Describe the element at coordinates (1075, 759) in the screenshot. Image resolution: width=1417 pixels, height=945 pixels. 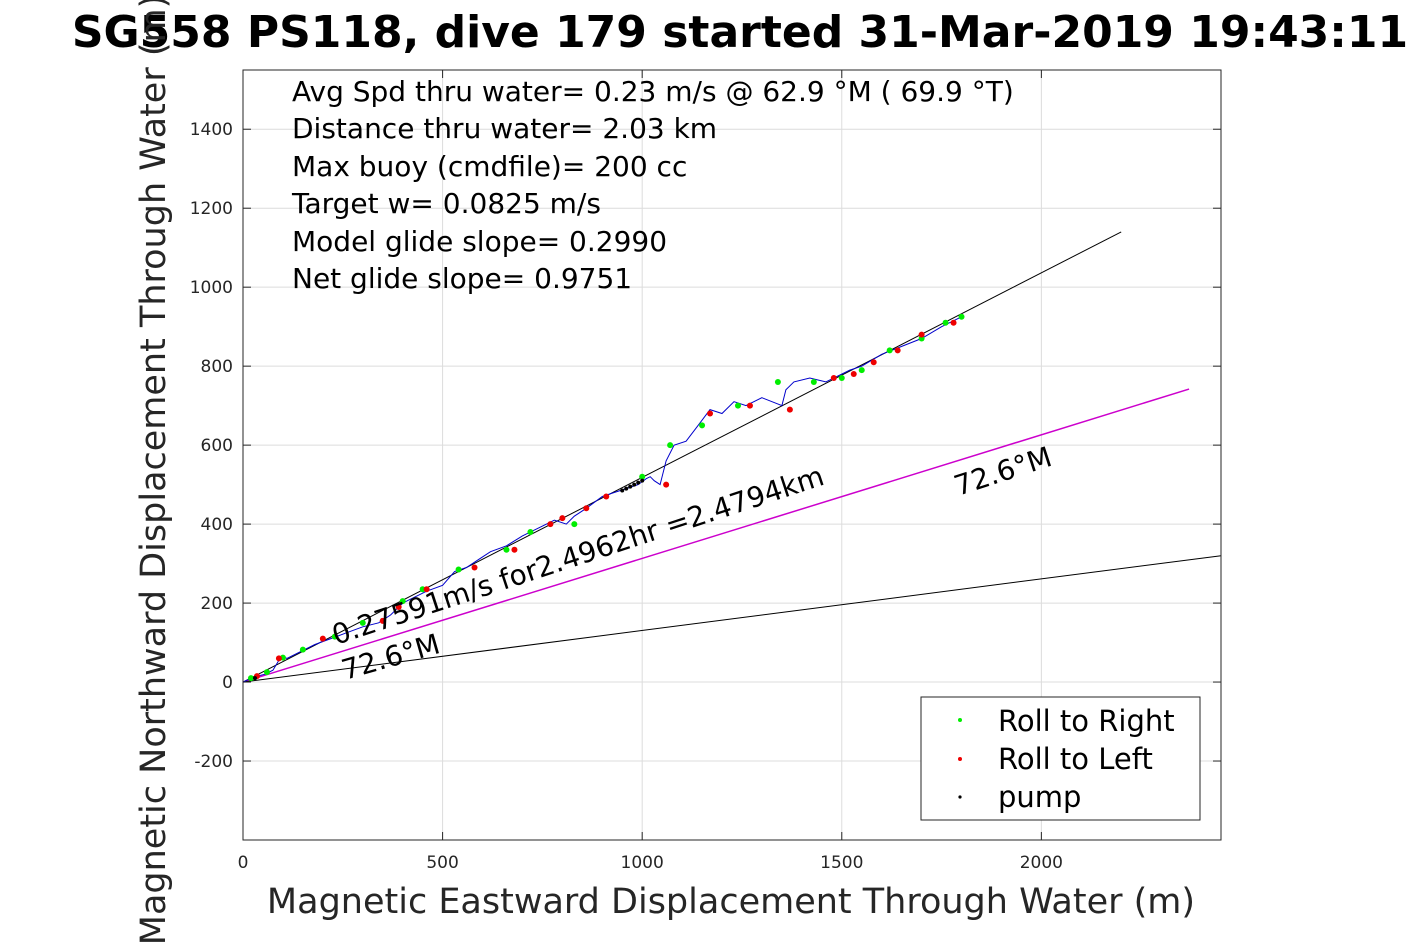
I see `legend-label: Roll to Left` at that location.